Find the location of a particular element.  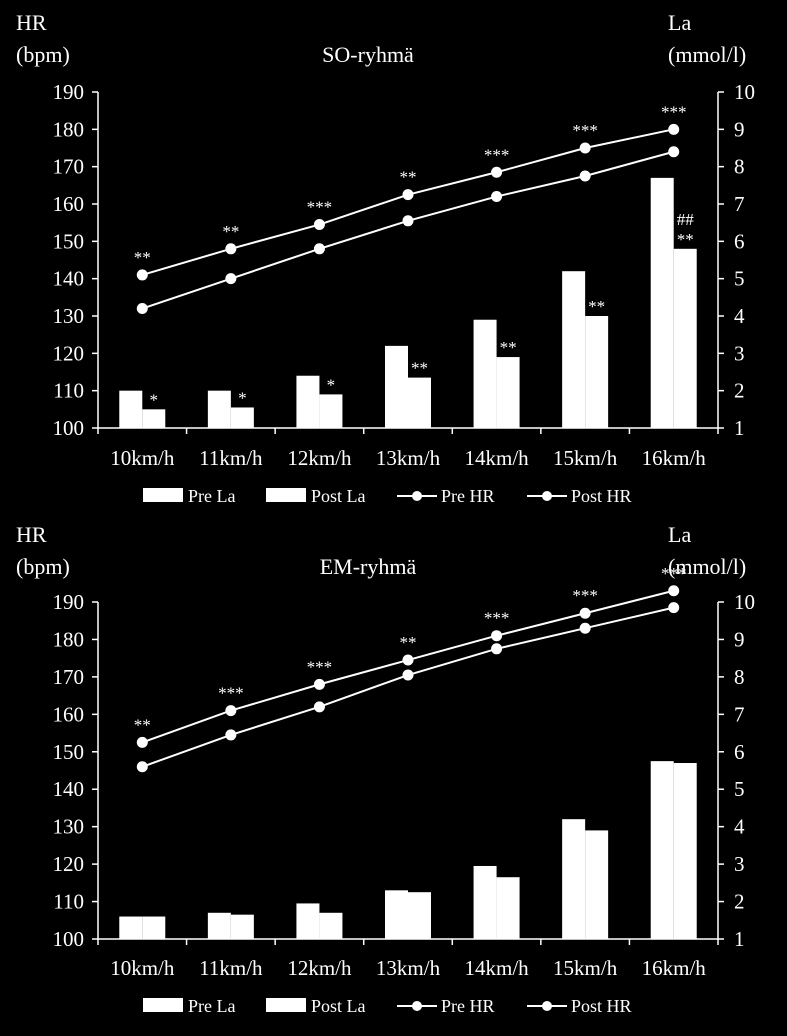

y-left-tick-label: 160 is located at coordinates (69, 714).